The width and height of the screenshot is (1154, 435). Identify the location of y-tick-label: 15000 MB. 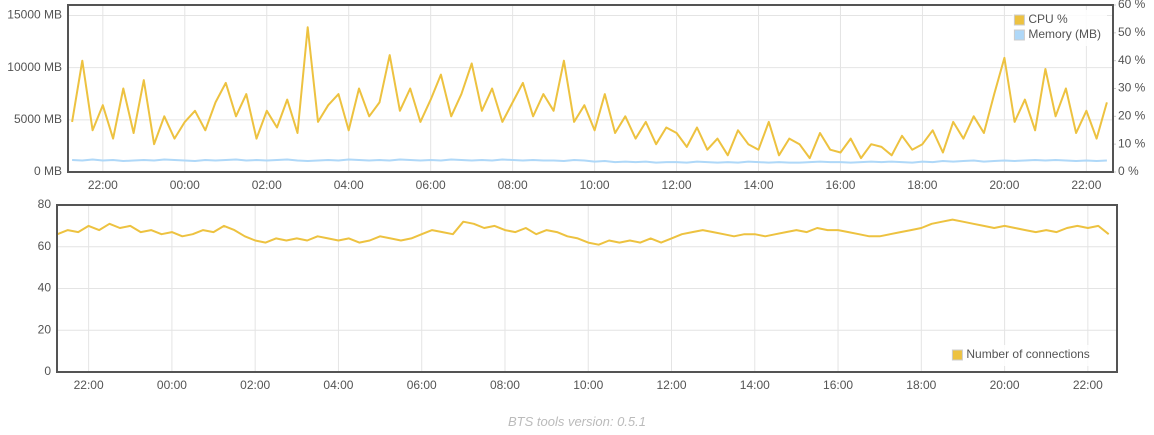
(34, 15).